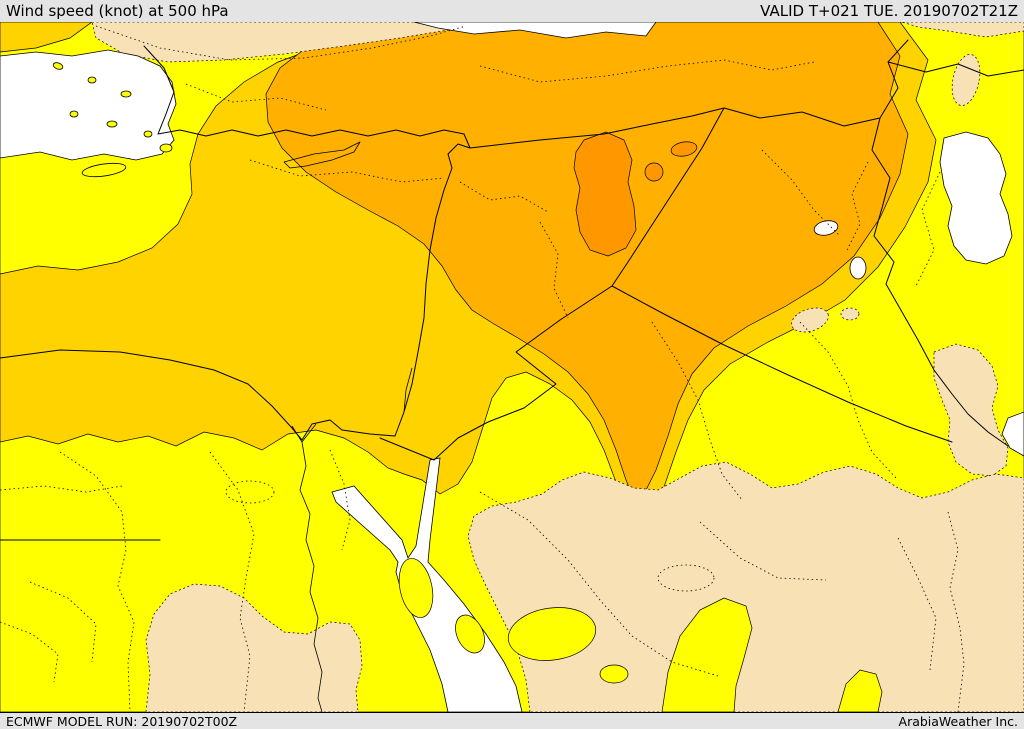  What do you see at coordinates (858, 268) in the screenshot?
I see `lake-urmia` at bounding box center [858, 268].